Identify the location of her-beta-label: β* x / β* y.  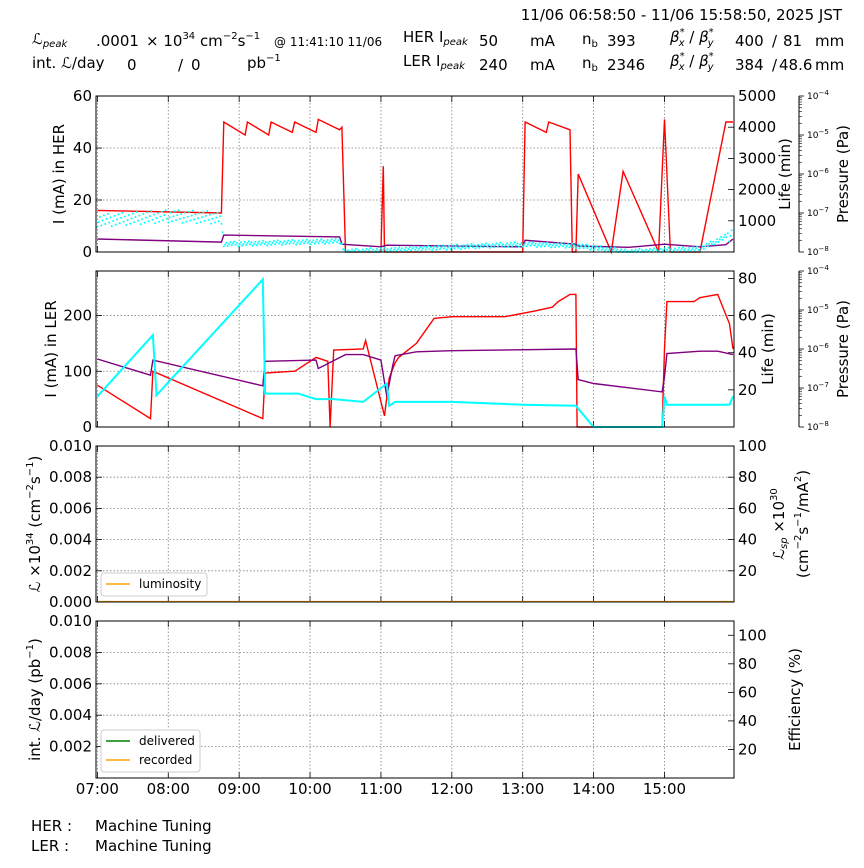
(692, 38).